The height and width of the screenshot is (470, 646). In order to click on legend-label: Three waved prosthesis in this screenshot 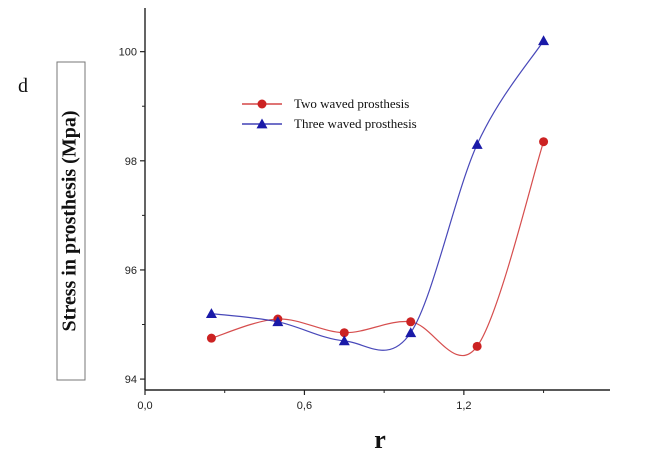, I will do `click(355, 123)`.